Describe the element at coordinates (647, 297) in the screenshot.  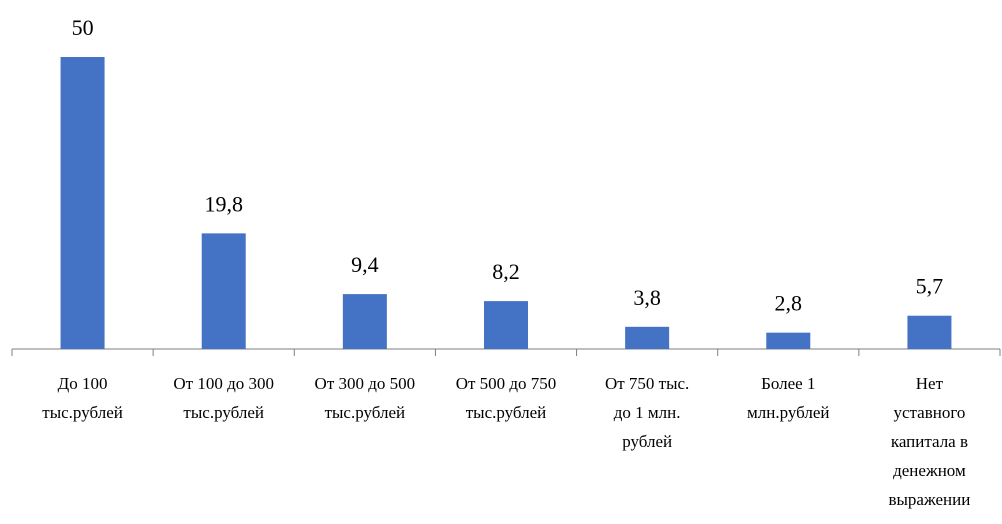
I see `data-label: 3,8` at that location.